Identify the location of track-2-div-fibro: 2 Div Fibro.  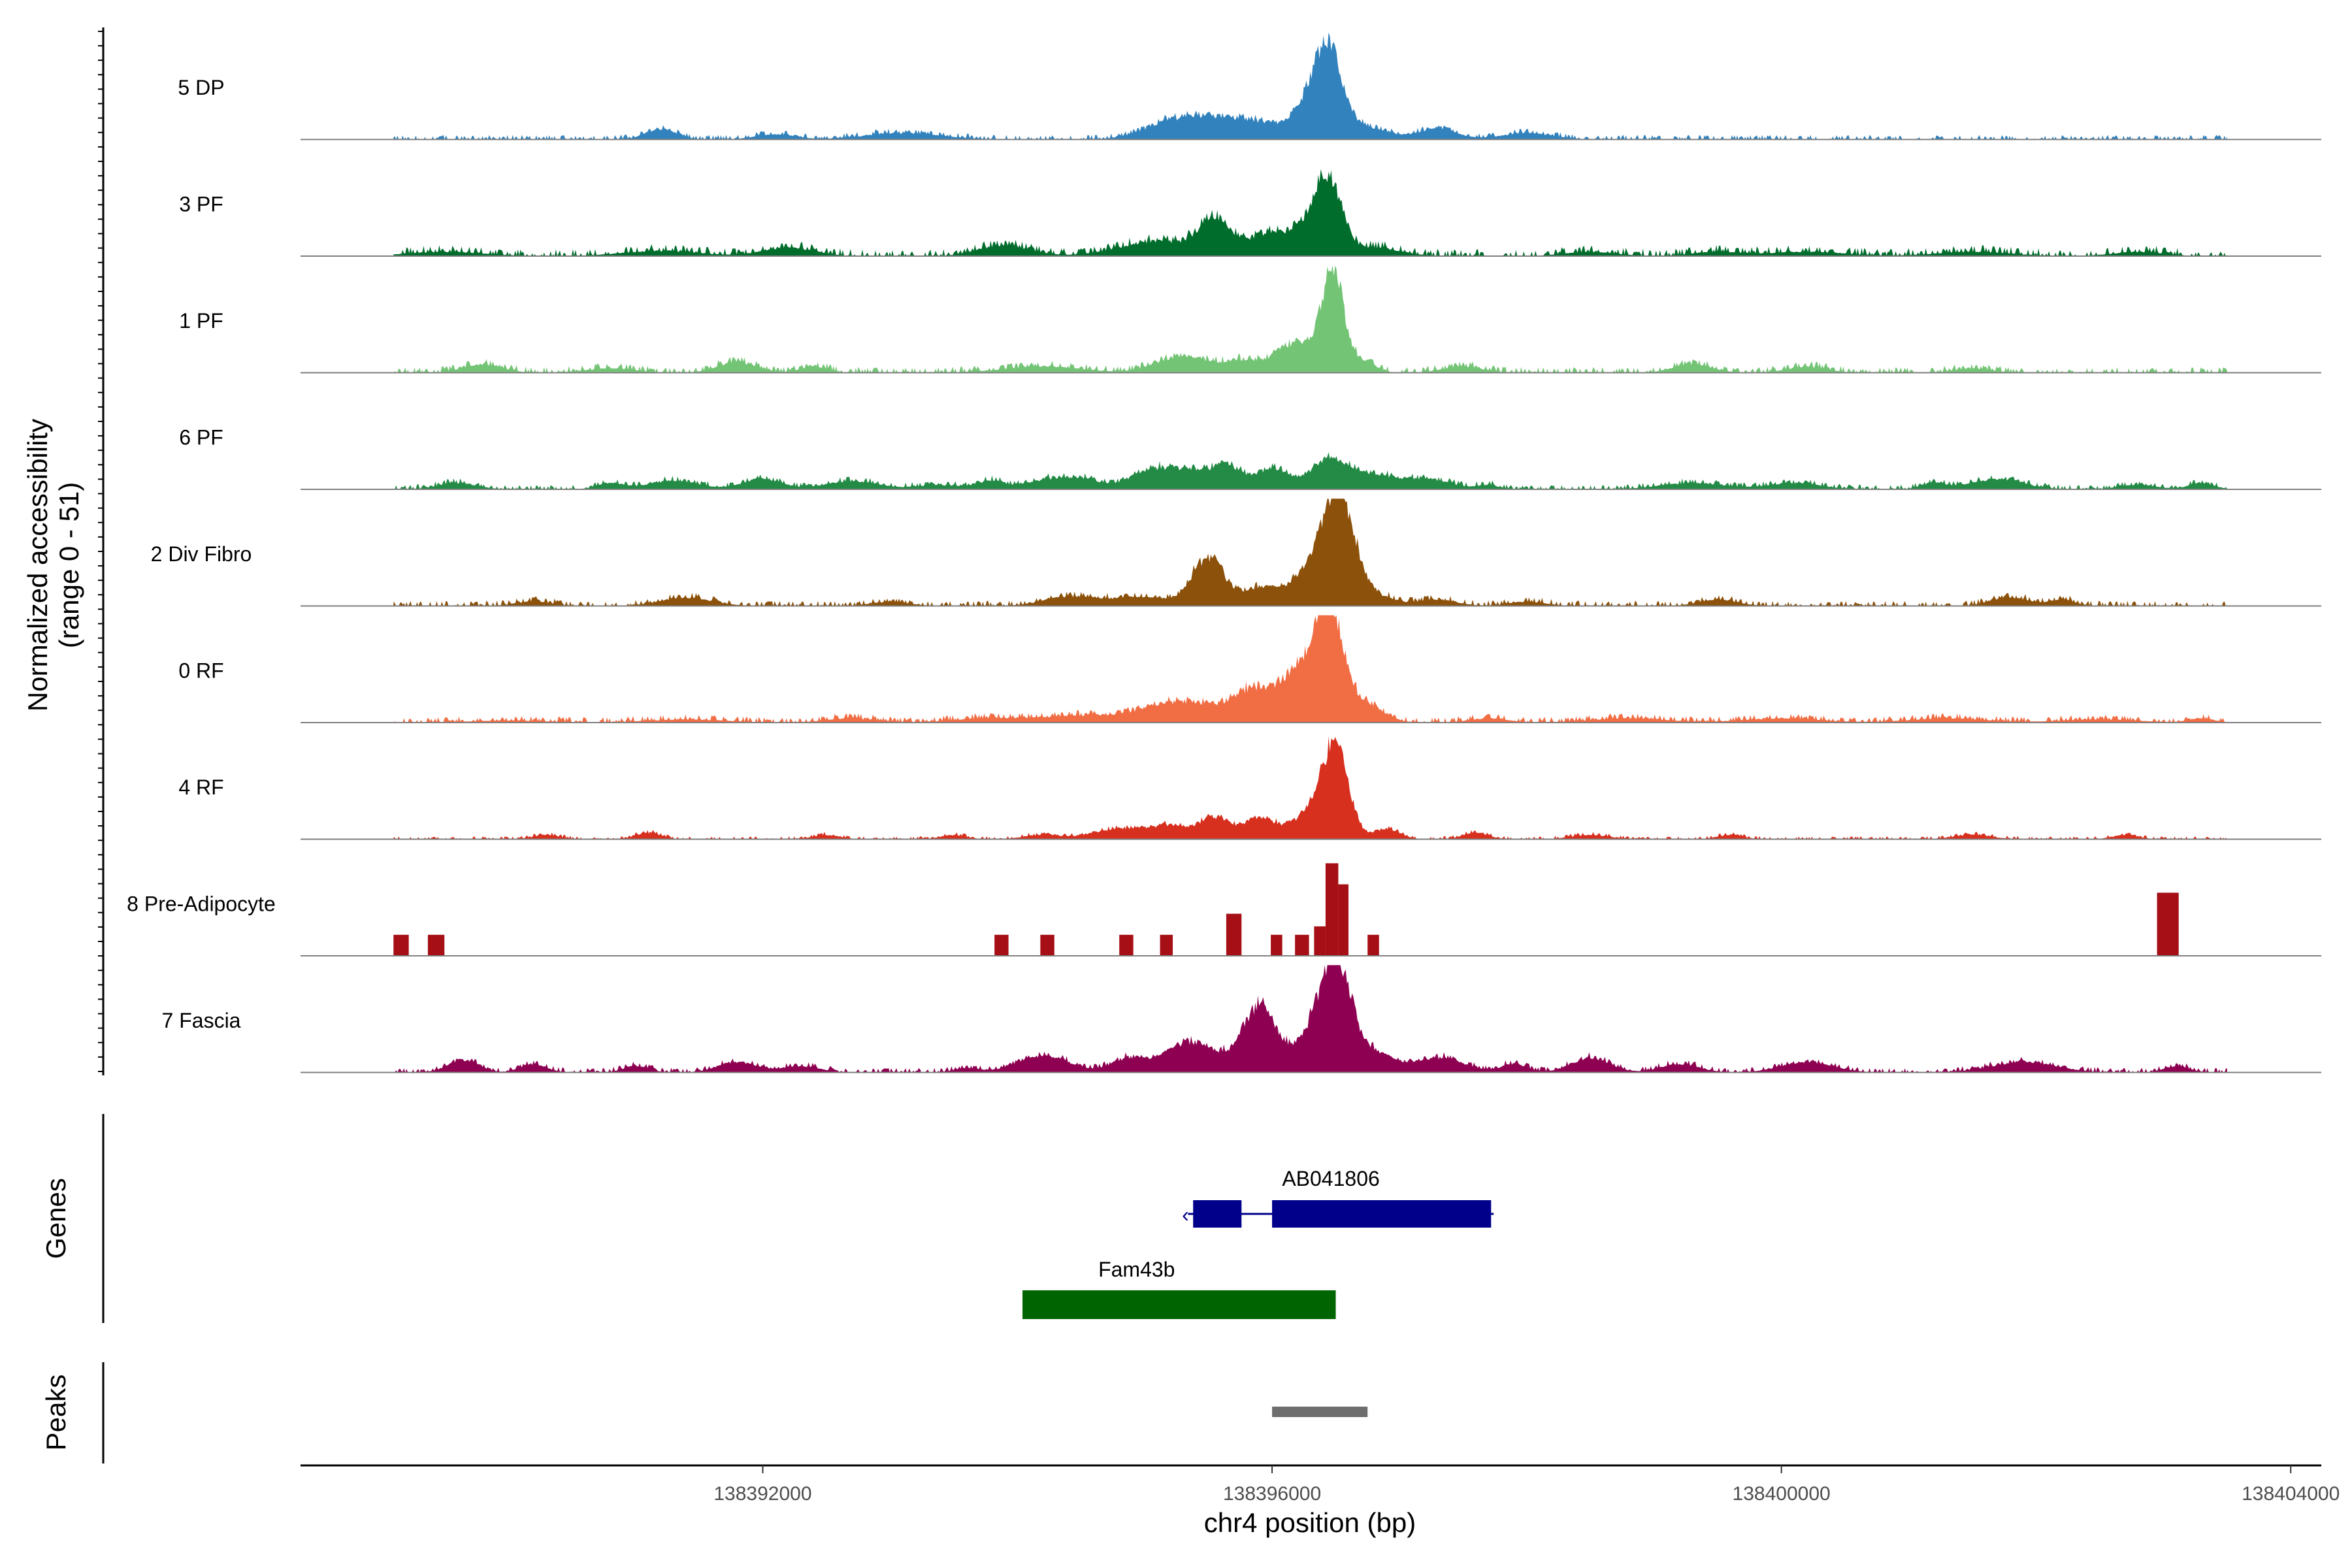
(1236, 552).